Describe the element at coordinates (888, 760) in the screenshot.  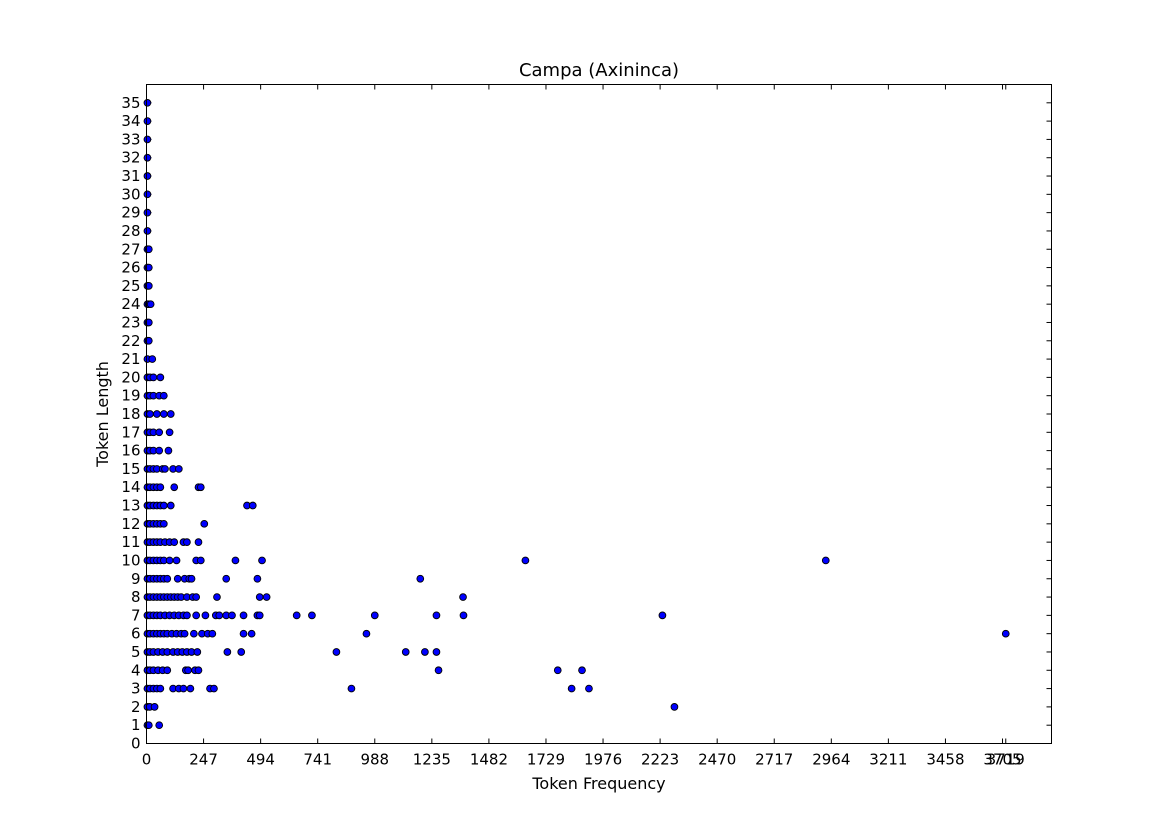
I see `x-tick-label: 3211` at that location.